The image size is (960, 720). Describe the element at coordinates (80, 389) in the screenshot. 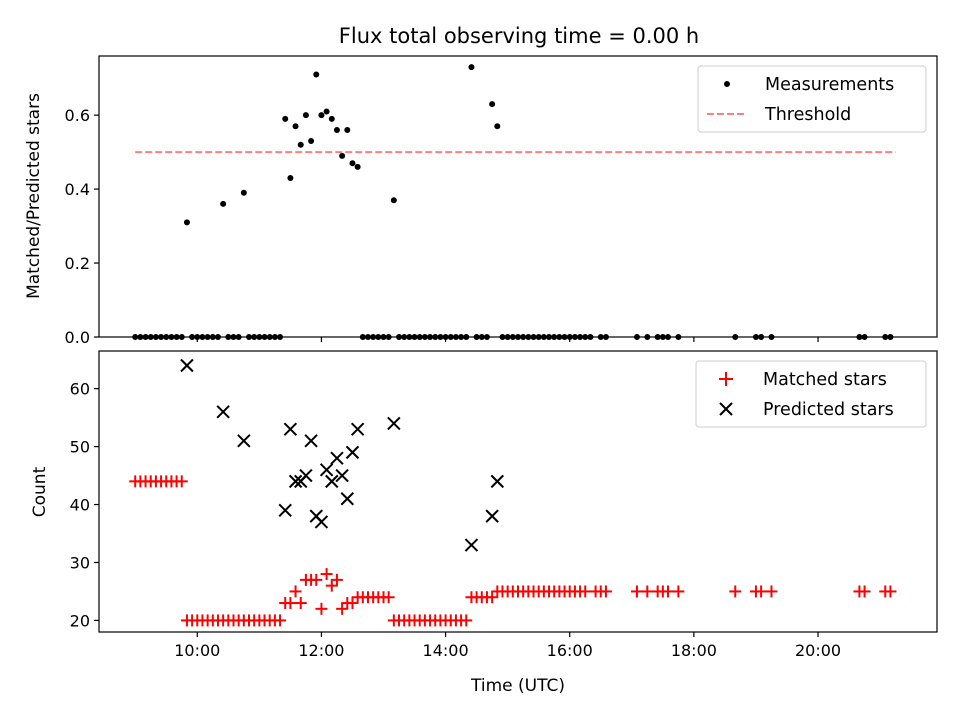

I see `bottom-ytick-label: 60` at that location.